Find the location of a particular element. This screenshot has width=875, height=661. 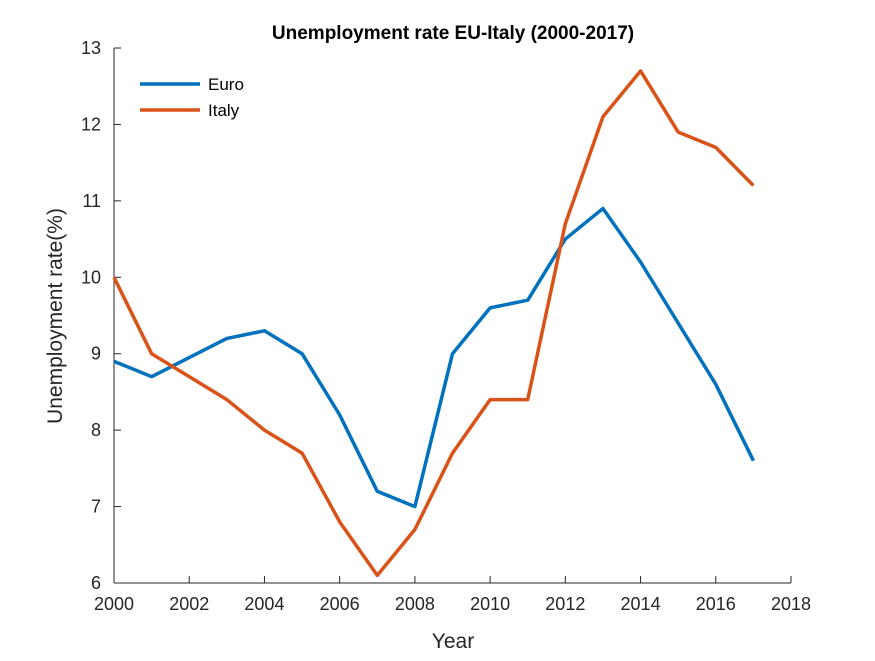

x-axis-label: Year is located at coordinates (453, 641).